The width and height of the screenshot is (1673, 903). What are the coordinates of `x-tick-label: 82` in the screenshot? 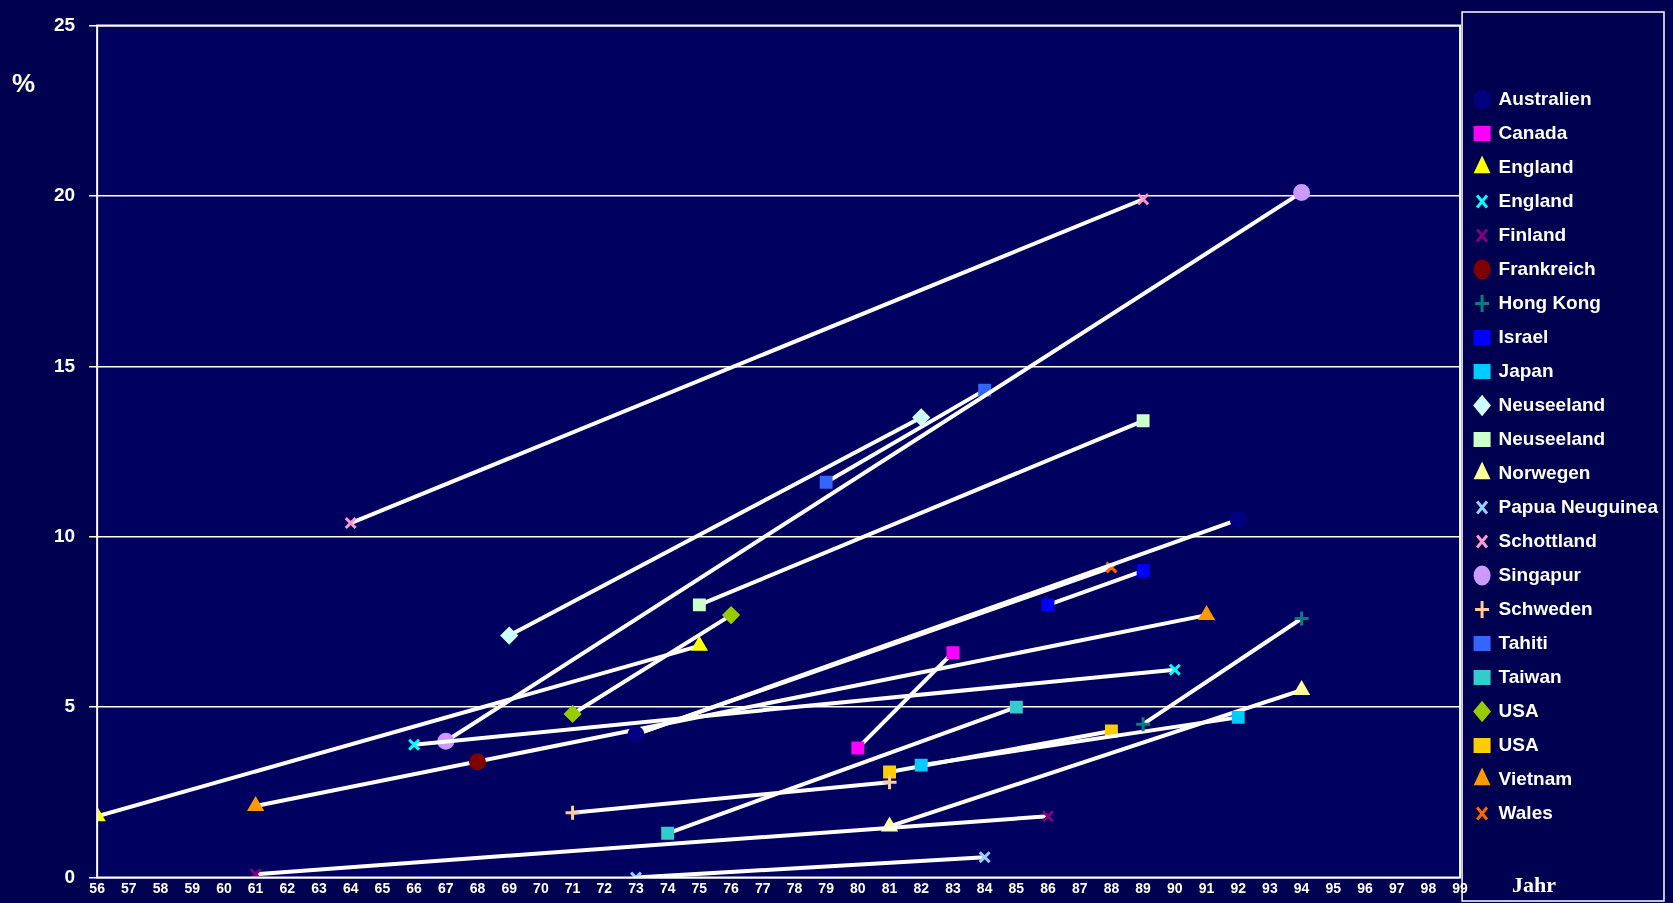 It's located at (921, 887).